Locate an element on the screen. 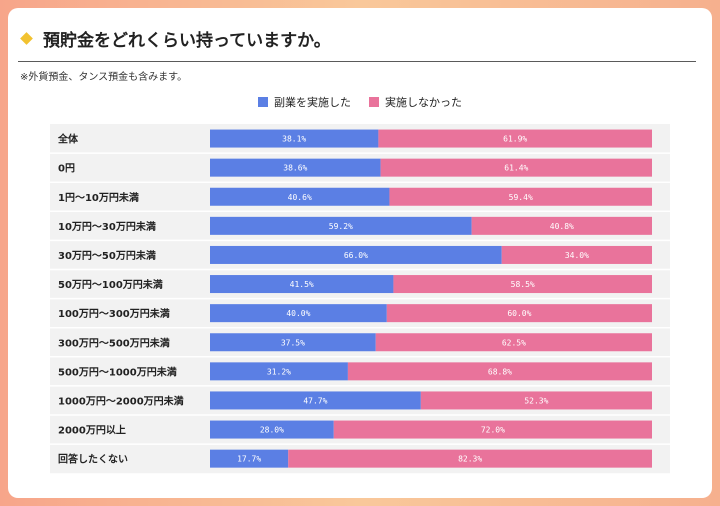  data-label: 61.4% is located at coordinates (516, 168).